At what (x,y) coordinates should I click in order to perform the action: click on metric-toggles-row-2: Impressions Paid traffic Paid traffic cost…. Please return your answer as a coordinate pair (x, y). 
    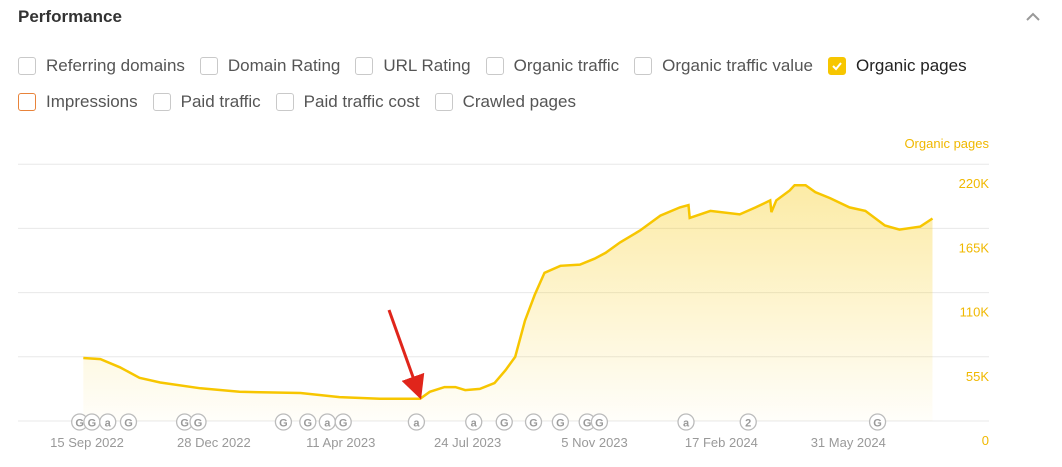
    Looking at the image, I should click on (304, 102).